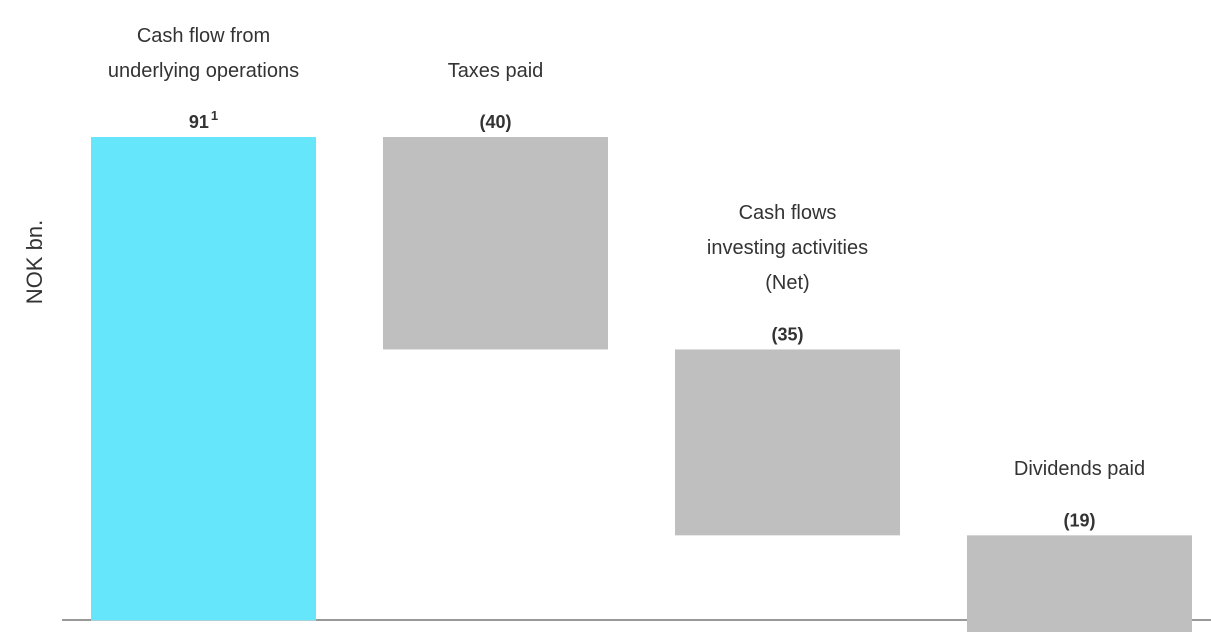  I want to click on value-label-text: (19), so click(1079, 520).